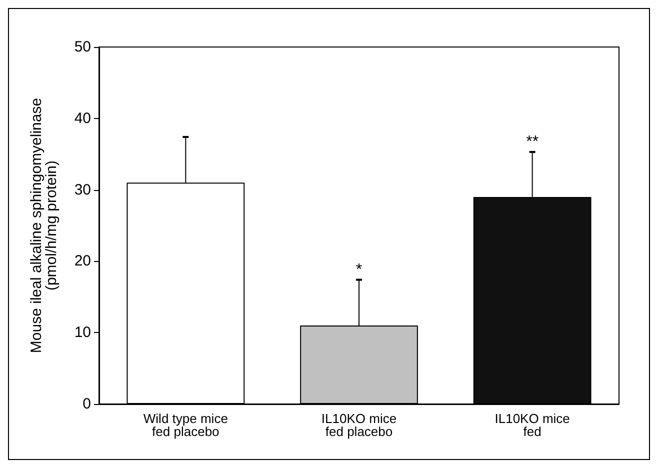 Image resolution: width=657 pixels, height=466 pixels. I want to click on annotation: *, so click(359, 269).